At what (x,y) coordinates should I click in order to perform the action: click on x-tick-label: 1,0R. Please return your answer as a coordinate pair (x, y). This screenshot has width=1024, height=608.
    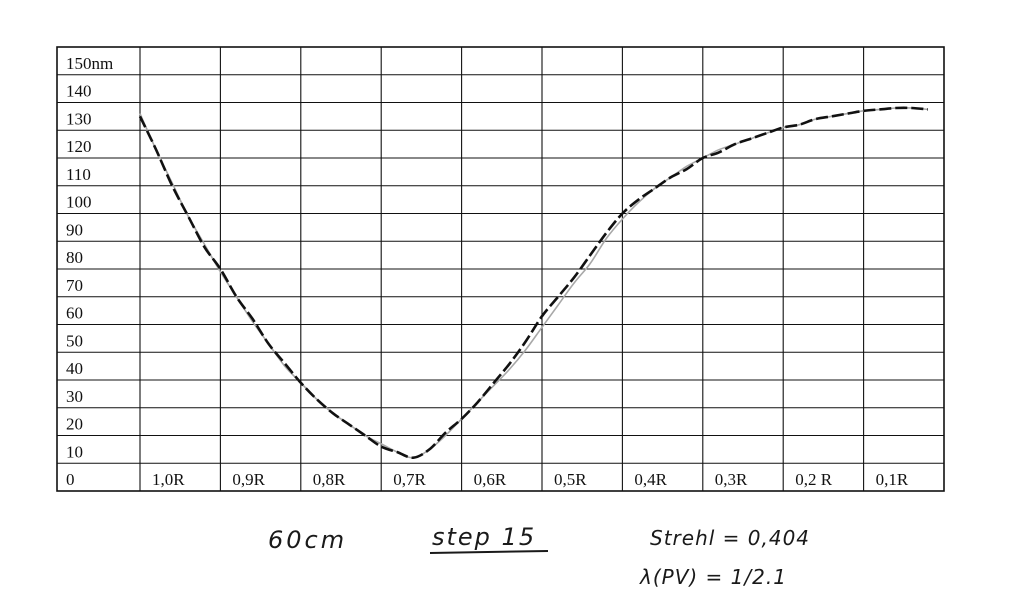
    Looking at the image, I should click on (168, 479).